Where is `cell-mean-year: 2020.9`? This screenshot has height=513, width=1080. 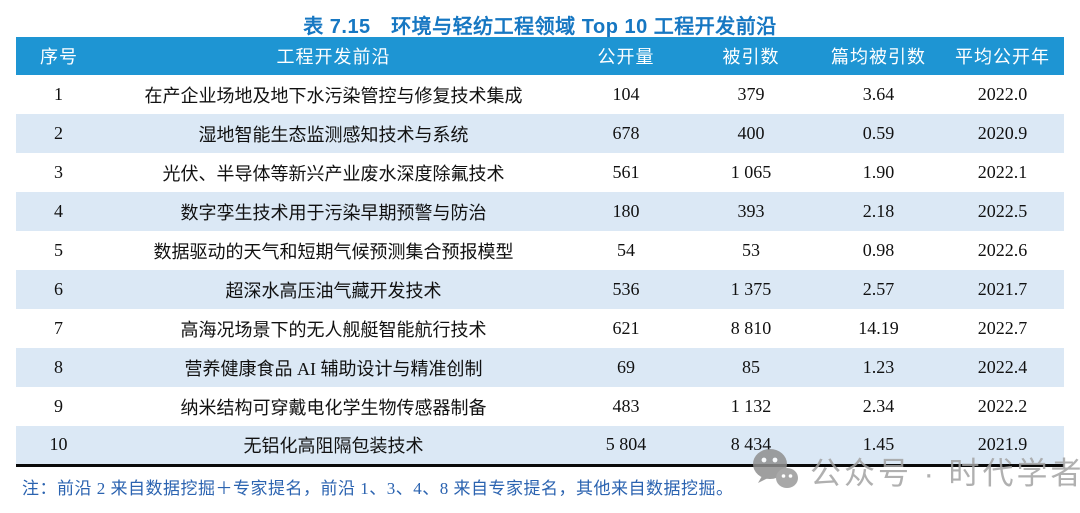
cell-mean-year: 2020.9 is located at coordinates (1002, 133).